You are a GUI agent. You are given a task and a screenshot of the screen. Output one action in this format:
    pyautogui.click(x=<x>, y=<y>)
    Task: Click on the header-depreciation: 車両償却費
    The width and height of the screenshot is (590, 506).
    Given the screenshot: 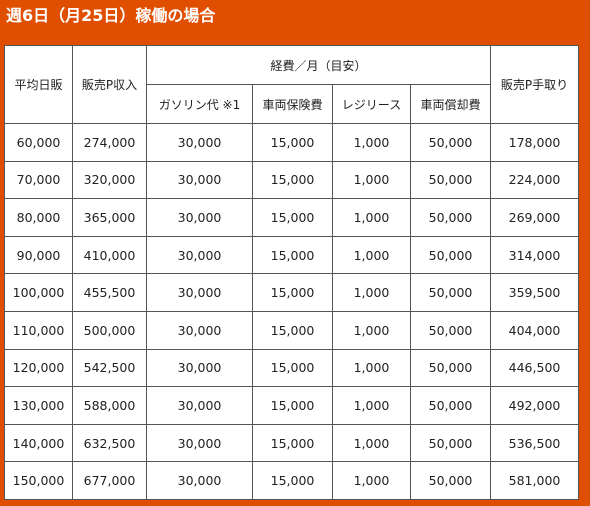 What is the action you would take?
    pyautogui.click(x=450, y=104)
    